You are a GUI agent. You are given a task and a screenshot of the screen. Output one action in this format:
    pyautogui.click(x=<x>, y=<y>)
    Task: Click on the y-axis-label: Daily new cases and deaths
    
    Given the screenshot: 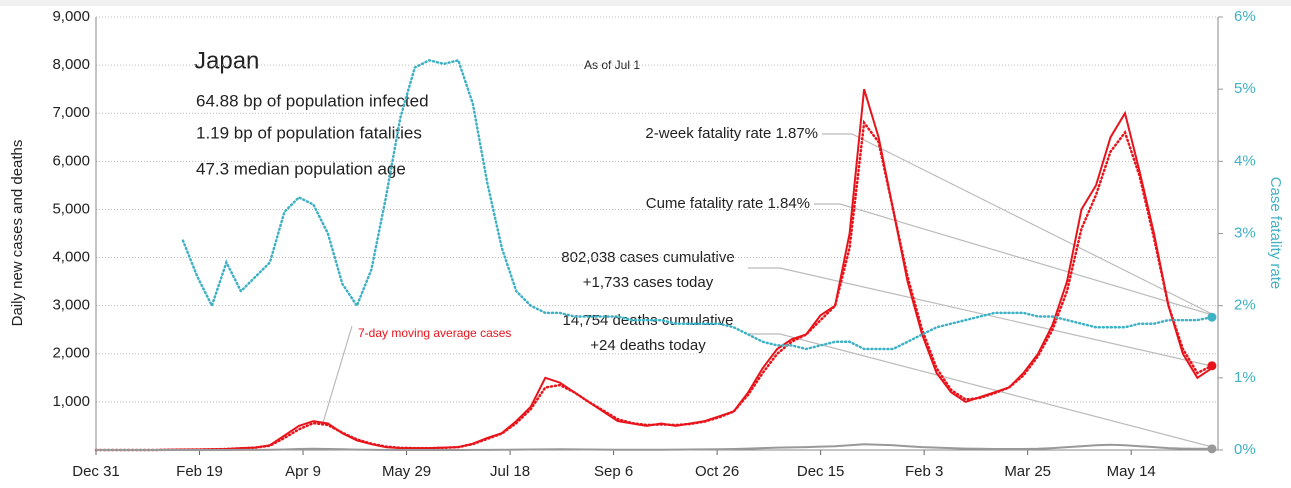 What is the action you would take?
    pyautogui.click(x=17, y=233)
    